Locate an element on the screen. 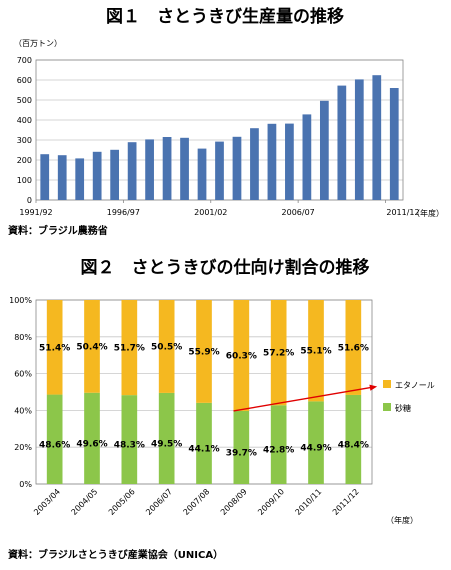  chart2-x-unit-label: （年度） is located at coordinates (402, 520).